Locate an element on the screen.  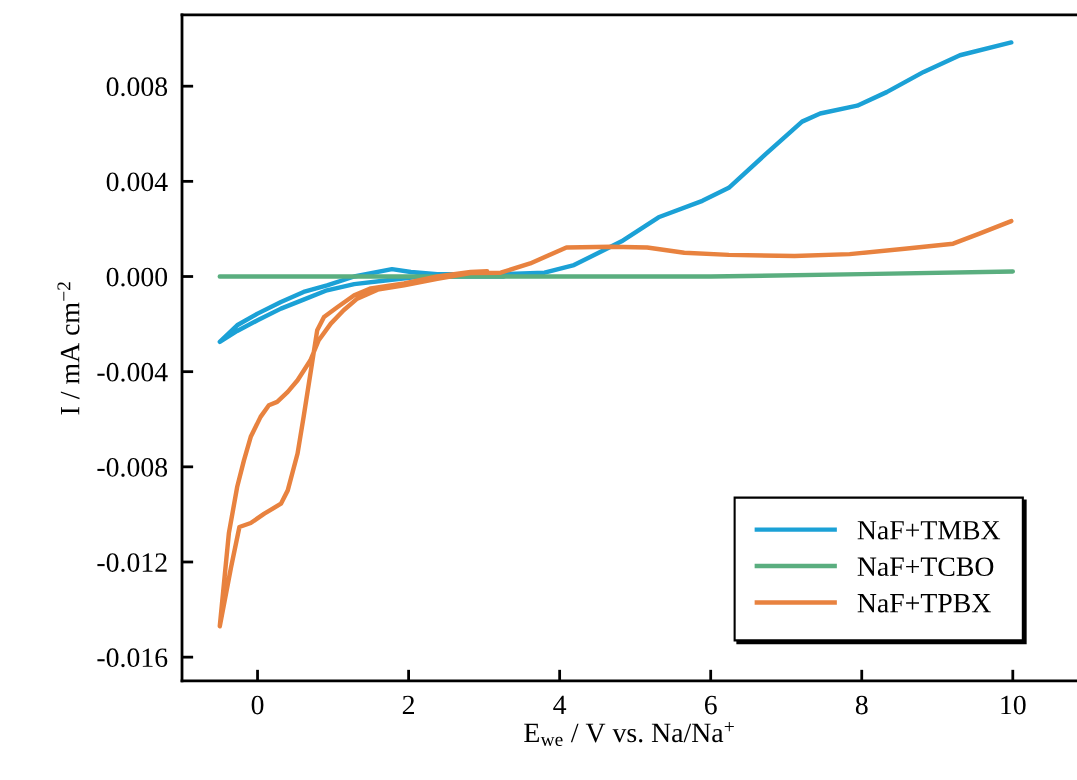
y-tick-label: -0.016 is located at coordinates (132, 658).